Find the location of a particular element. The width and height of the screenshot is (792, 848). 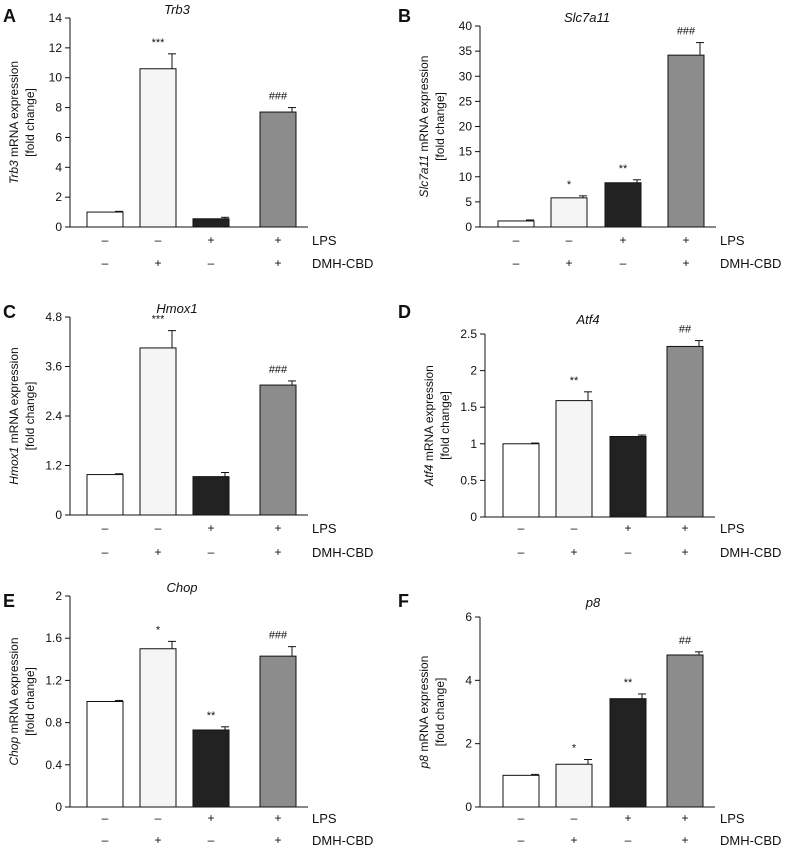

panel-letter: A is located at coordinates (9, 16).